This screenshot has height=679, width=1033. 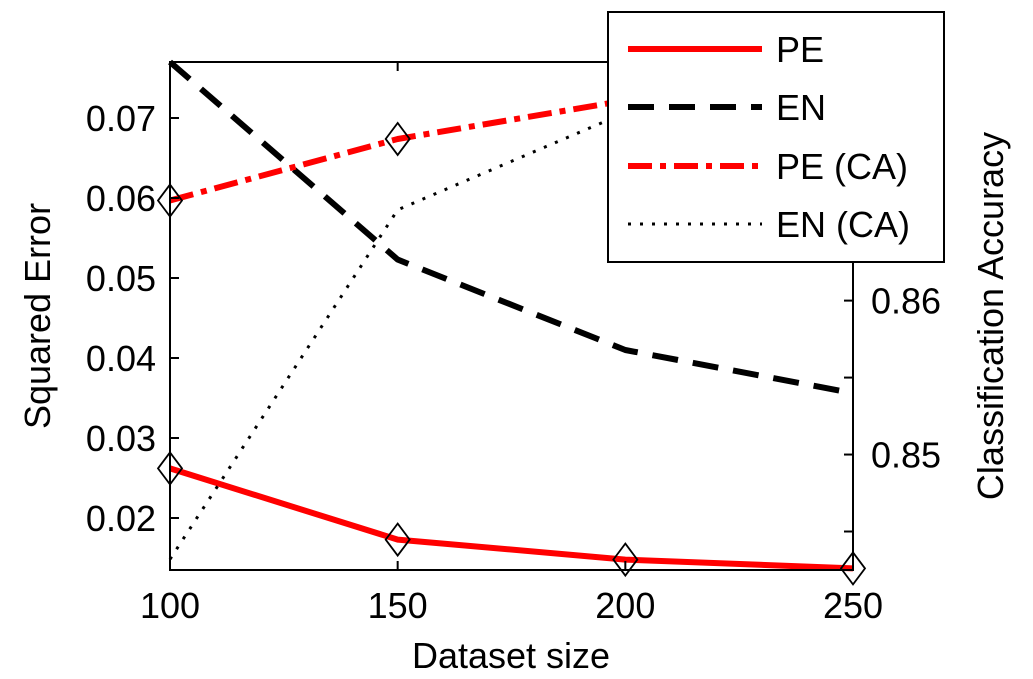 I want to click on y-right-tick-label: 0.86, so click(x=906, y=301).